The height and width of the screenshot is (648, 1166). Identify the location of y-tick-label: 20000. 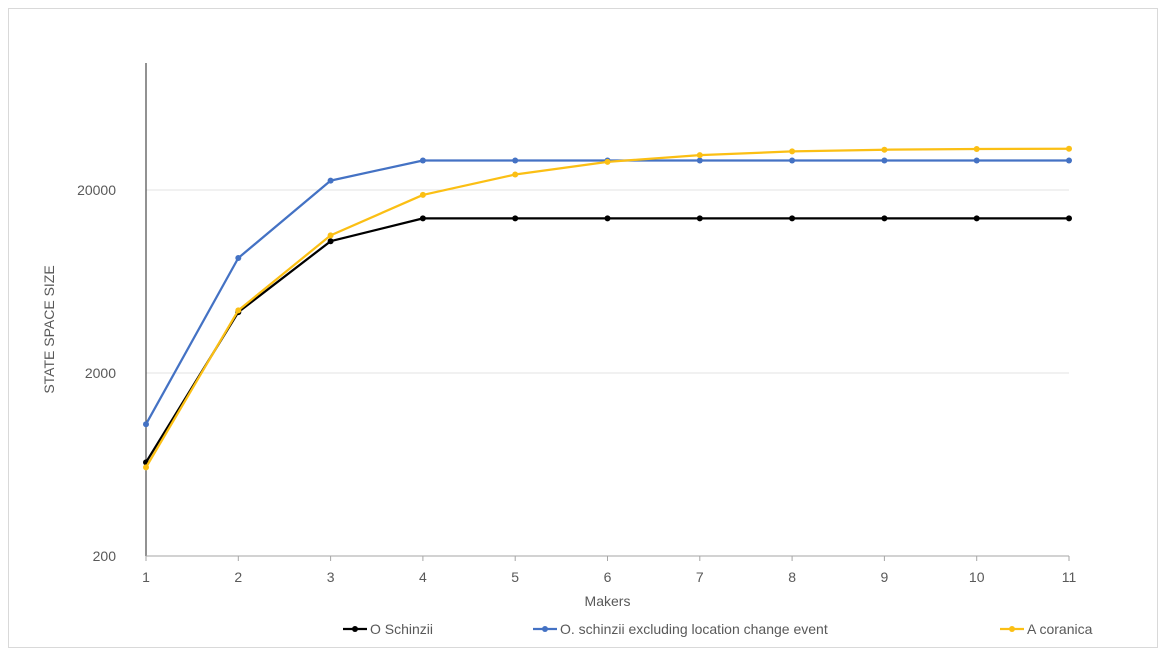
(96, 190).